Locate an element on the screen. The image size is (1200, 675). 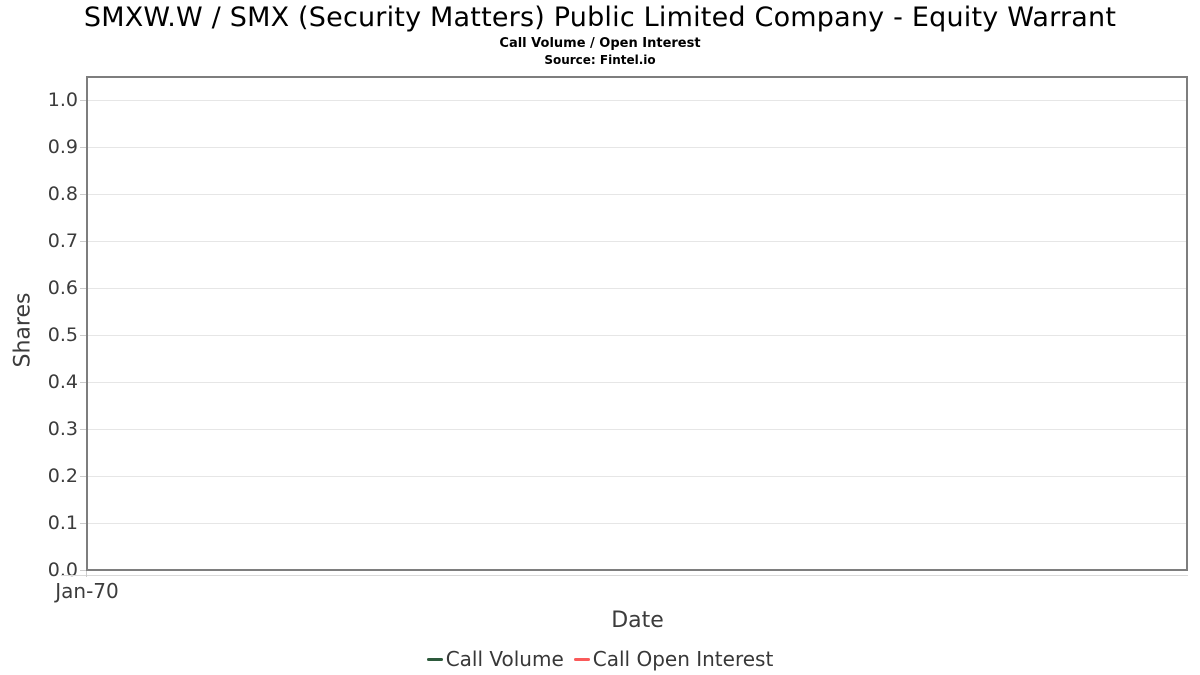
legend-item-call-open-interest: Call Open Interest is located at coordinates (673, 659).